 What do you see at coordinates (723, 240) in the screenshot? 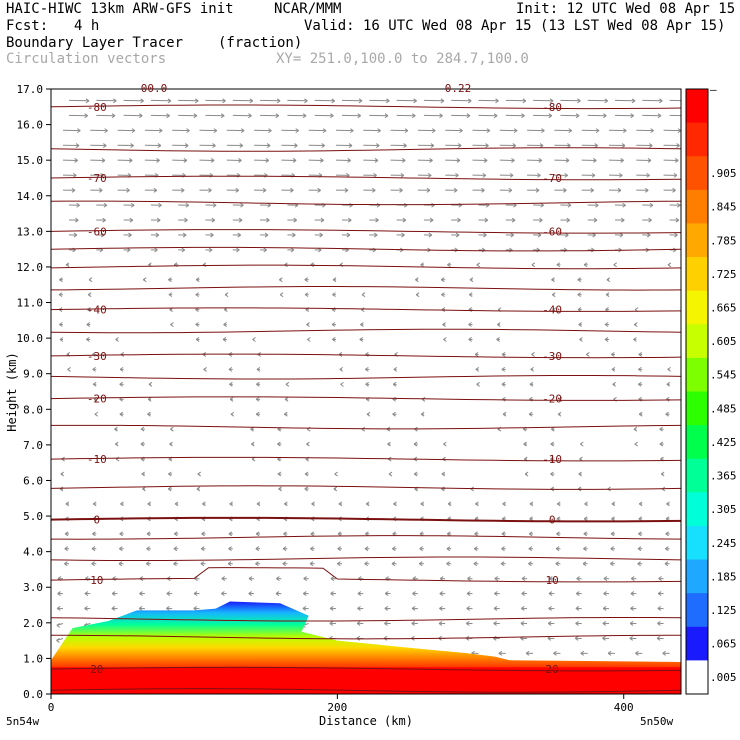
I see `colorbar-label: .785` at bounding box center [723, 240].